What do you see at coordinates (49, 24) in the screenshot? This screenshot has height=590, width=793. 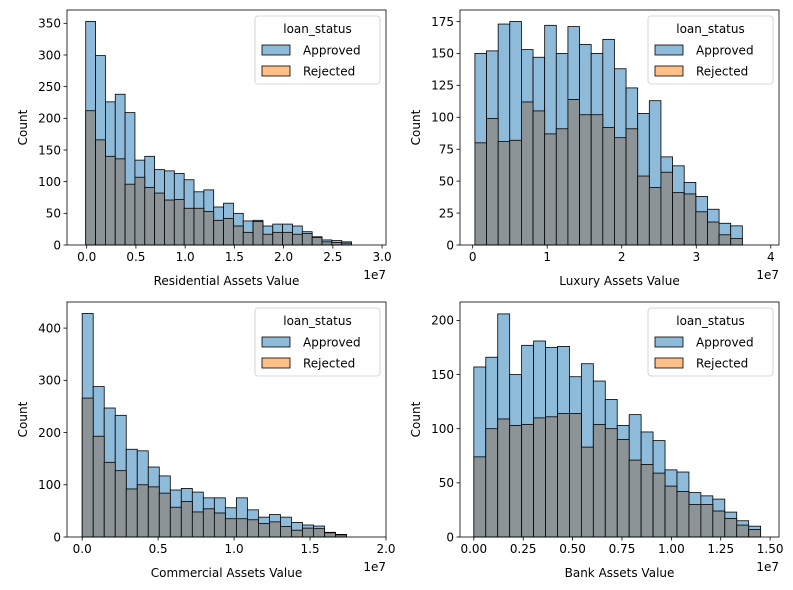 I see `y-tick-label: 350` at bounding box center [49, 24].